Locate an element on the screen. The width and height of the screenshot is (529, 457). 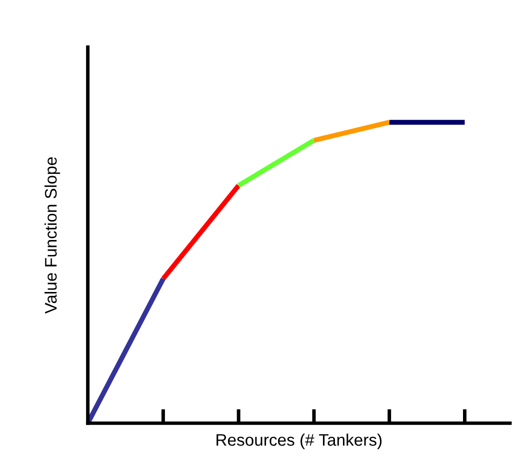
x-axis-title: Resources (# Tankers) is located at coordinates (299, 442).